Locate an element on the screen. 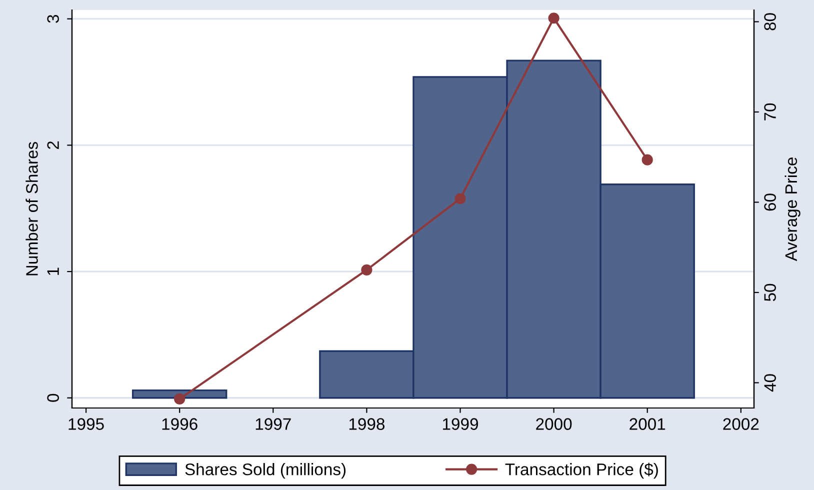  y2-tick-label: 40 is located at coordinates (770, 383).